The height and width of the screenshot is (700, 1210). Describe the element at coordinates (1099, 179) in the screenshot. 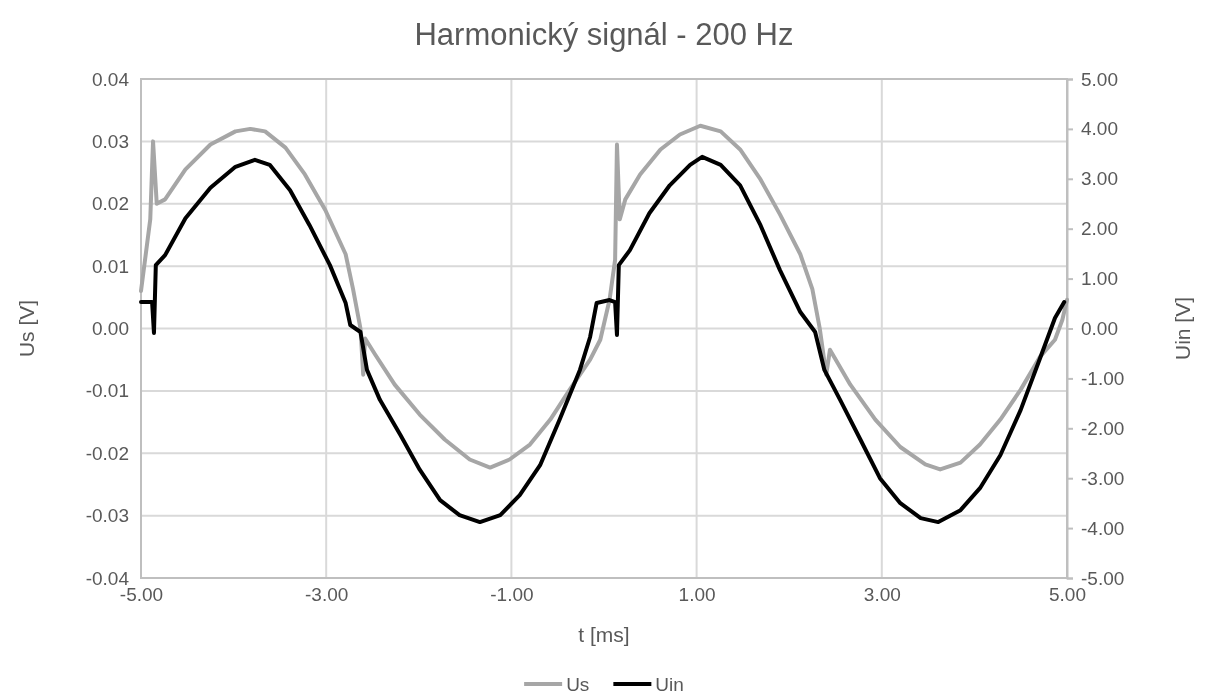

I see `y2-tick-label: 3.00` at that location.